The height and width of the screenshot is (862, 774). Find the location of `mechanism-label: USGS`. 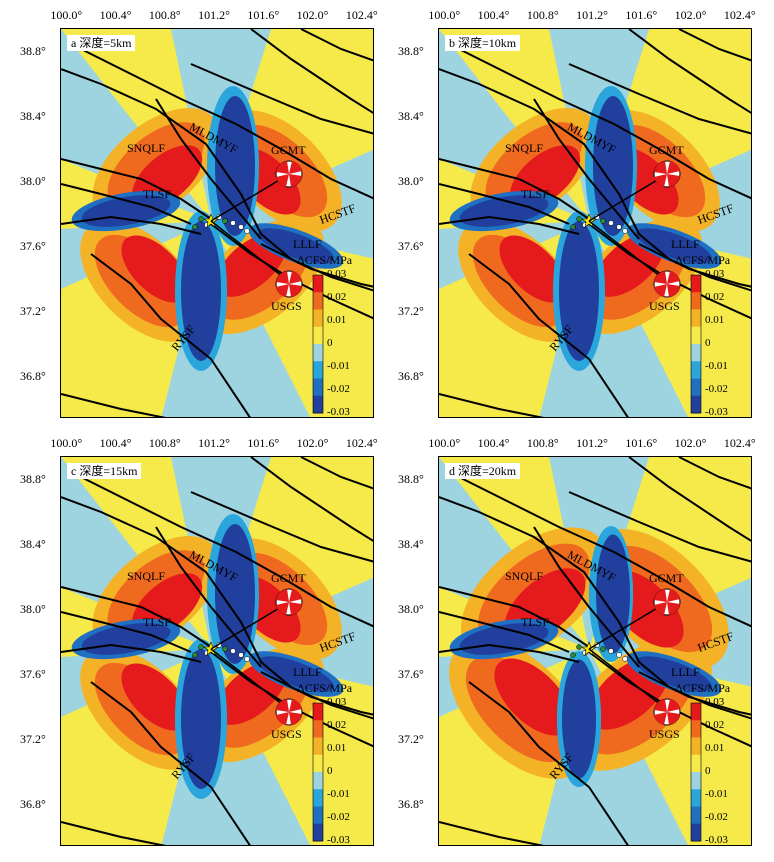

mechanism-label: USGS is located at coordinates (286, 734).